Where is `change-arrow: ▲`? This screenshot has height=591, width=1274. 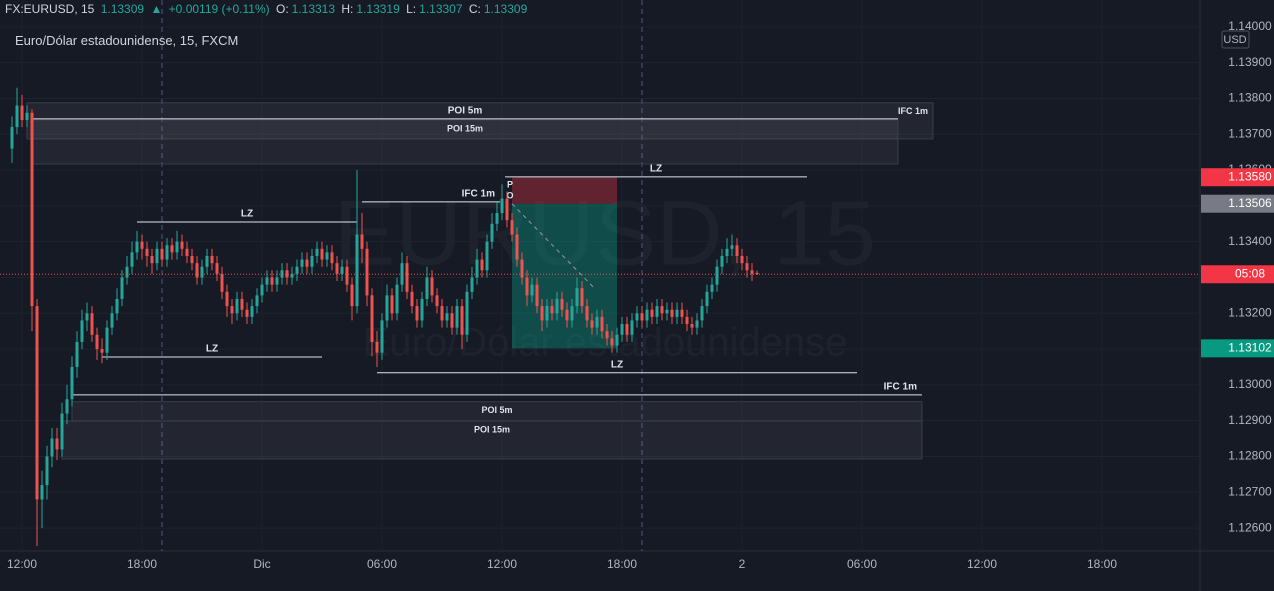
change-arrow: ▲ is located at coordinates (156, 9).